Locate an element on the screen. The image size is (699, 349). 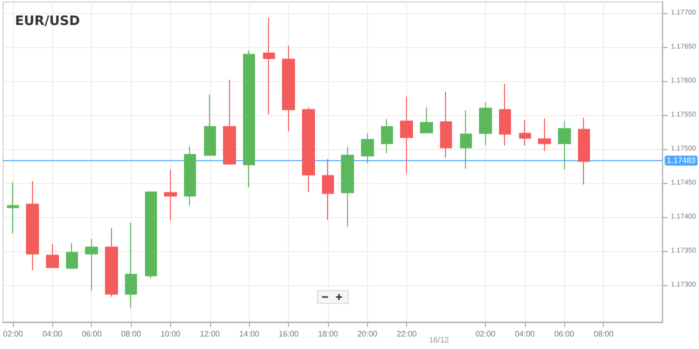
x-tick-label: 10:00 is located at coordinates (171, 334).